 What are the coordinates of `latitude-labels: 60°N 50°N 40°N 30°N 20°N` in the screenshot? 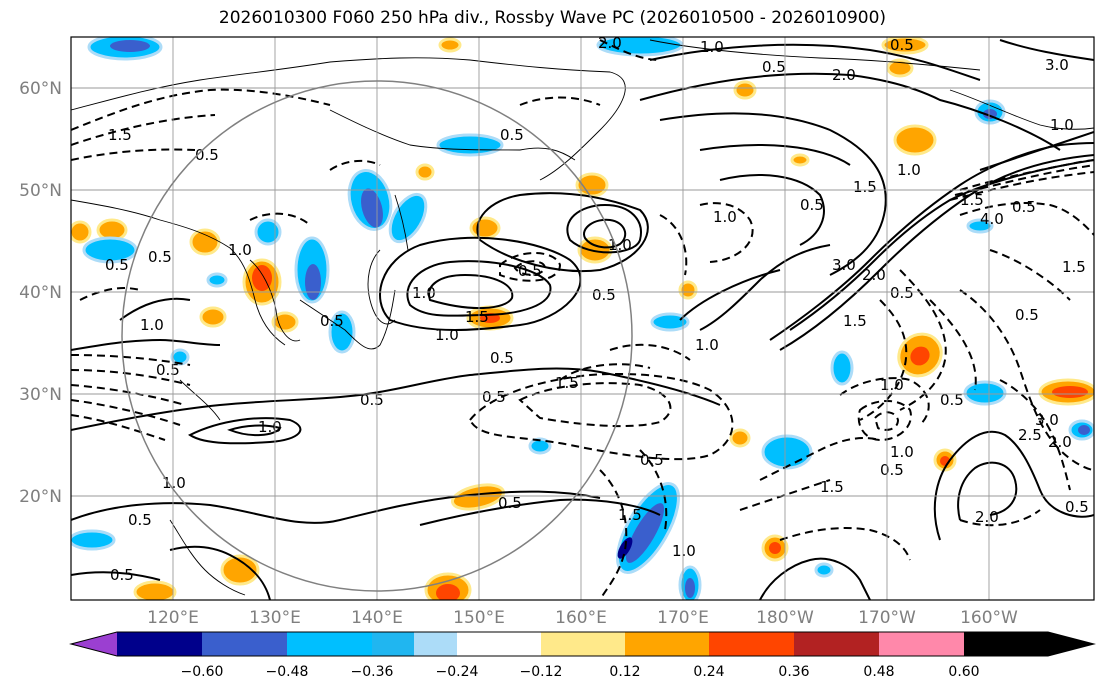 It's located at (40, 293).